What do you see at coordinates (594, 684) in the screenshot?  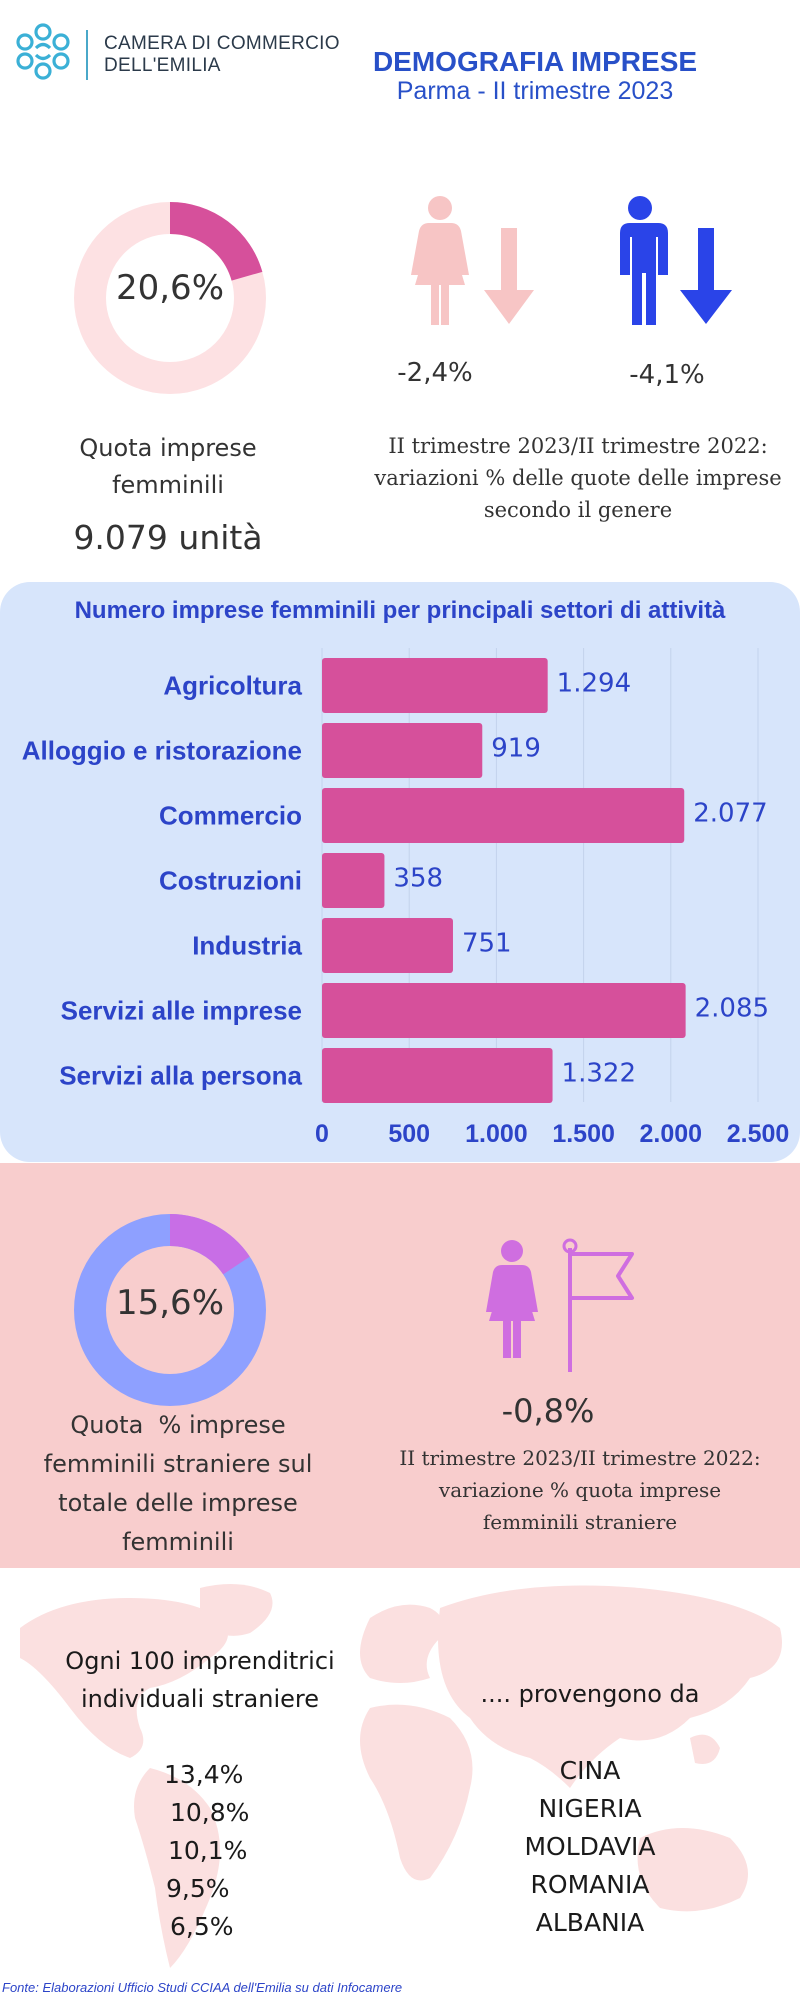 I see `data-label: 1.294` at bounding box center [594, 684].